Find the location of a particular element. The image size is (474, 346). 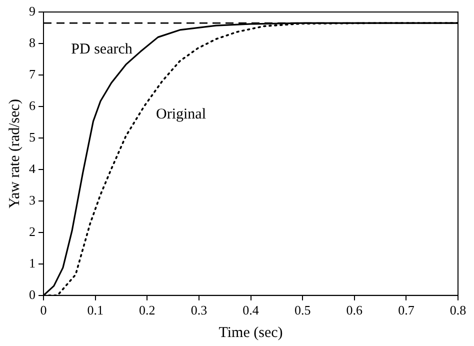

x-tick-label: 0.8 is located at coordinates (458, 310).